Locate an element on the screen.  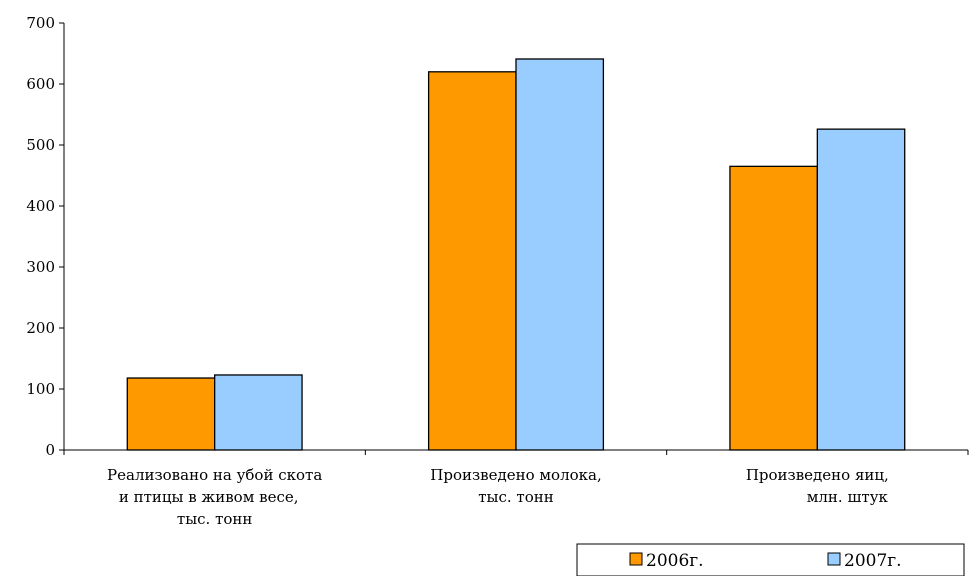
legend: 2006г. 2007г. is located at coordinates (770, 559).